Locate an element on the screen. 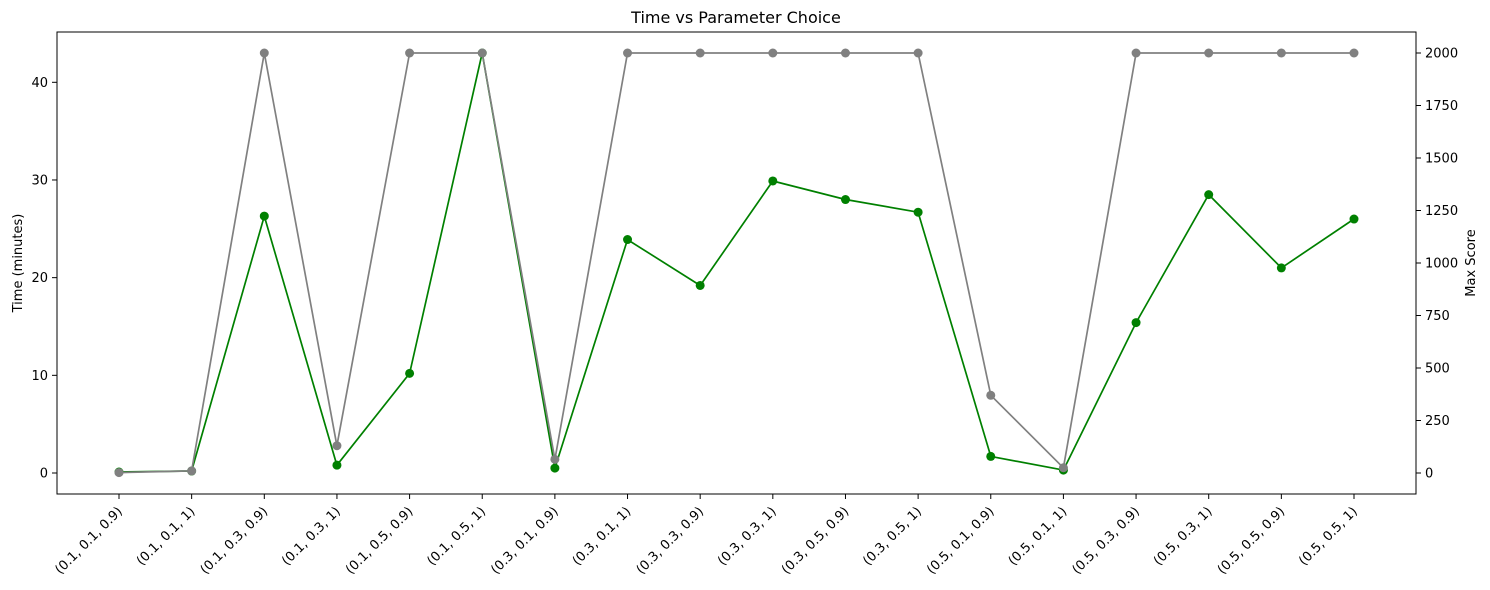 This screenshot has height=590, width=1490. y-tick-label: 0 is located at coordinates (44, 474).